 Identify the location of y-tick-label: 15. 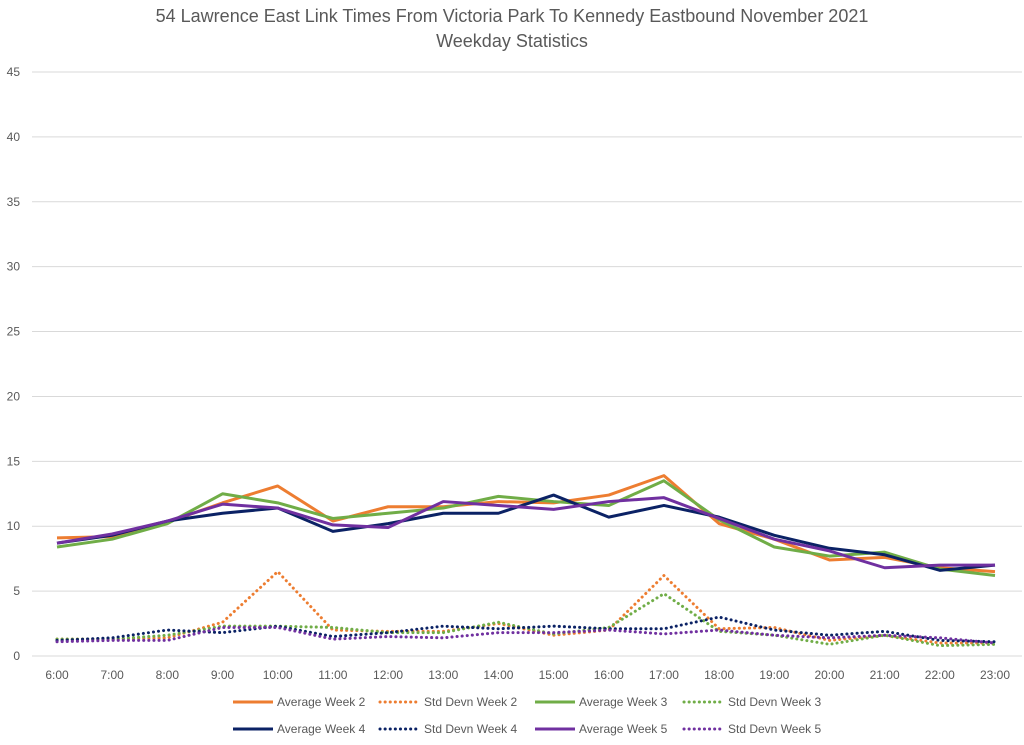
(14, 461).